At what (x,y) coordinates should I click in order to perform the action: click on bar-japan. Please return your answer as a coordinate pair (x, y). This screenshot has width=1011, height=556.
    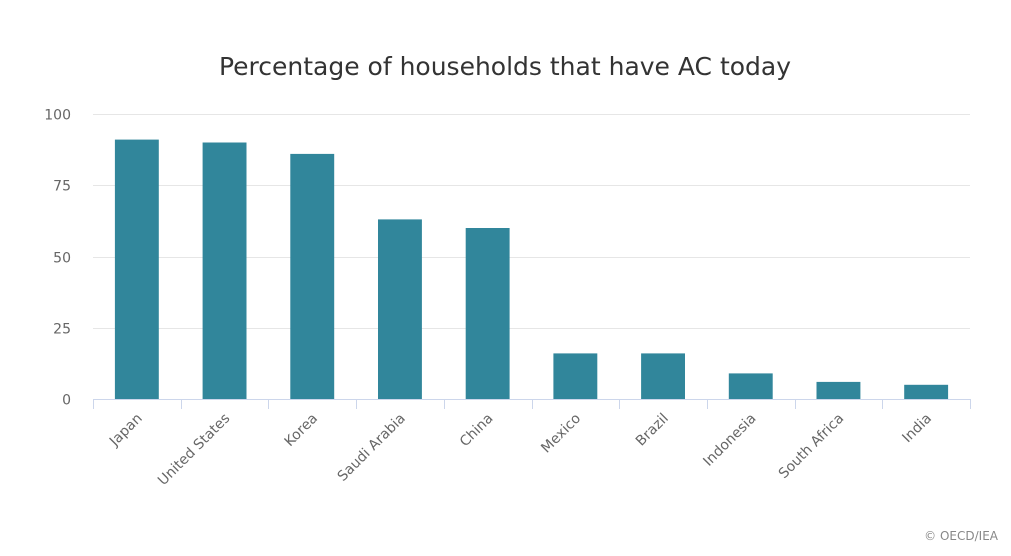
    Looking at the image, I should click on (136, 269).